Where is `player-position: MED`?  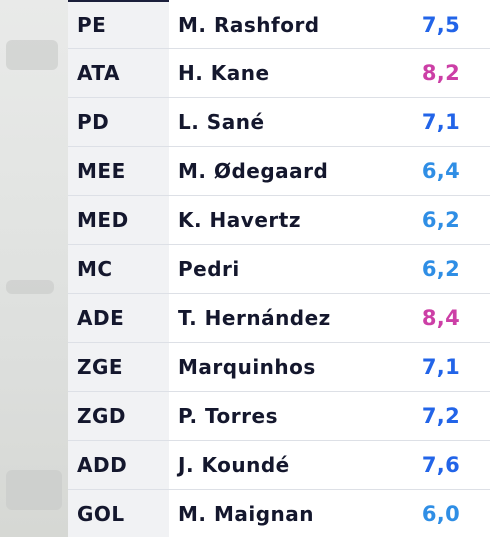
player-position: MED is located at coordinates (103, 220).